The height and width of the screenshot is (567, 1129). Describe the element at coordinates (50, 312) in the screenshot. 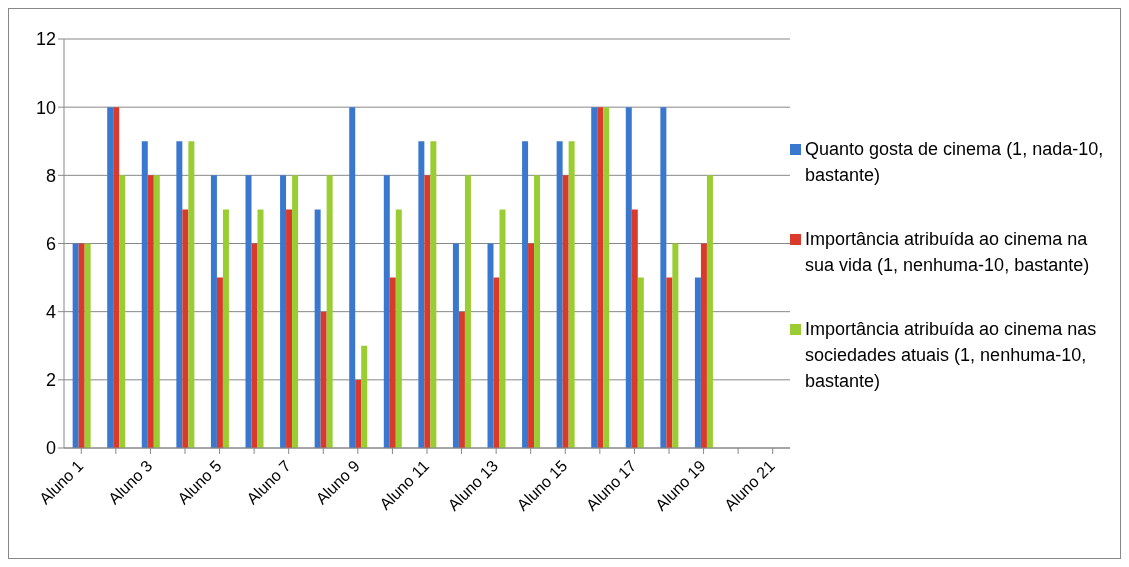

I see `y-tick-label: 4` at that location.